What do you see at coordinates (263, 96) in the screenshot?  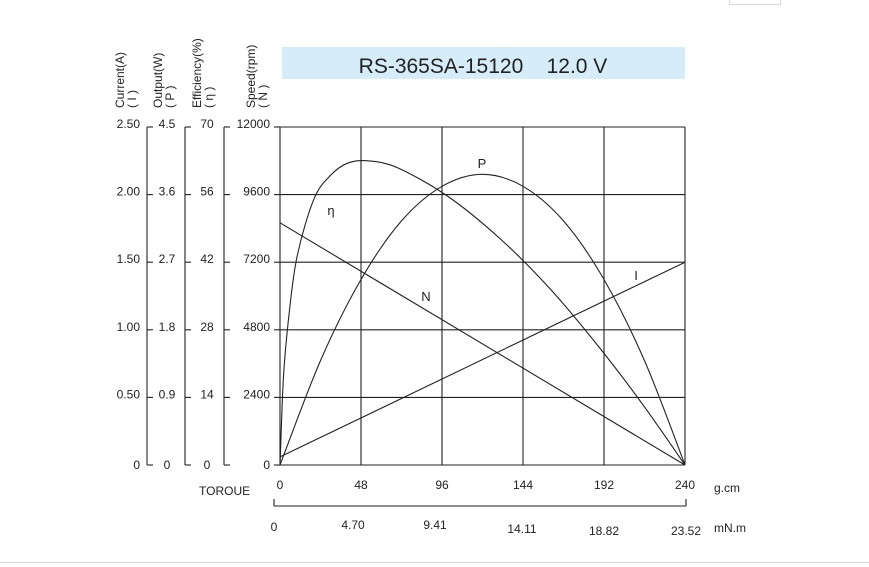 I see `speed-axis-symbol: ( N )` at bounding box center [263, 96].